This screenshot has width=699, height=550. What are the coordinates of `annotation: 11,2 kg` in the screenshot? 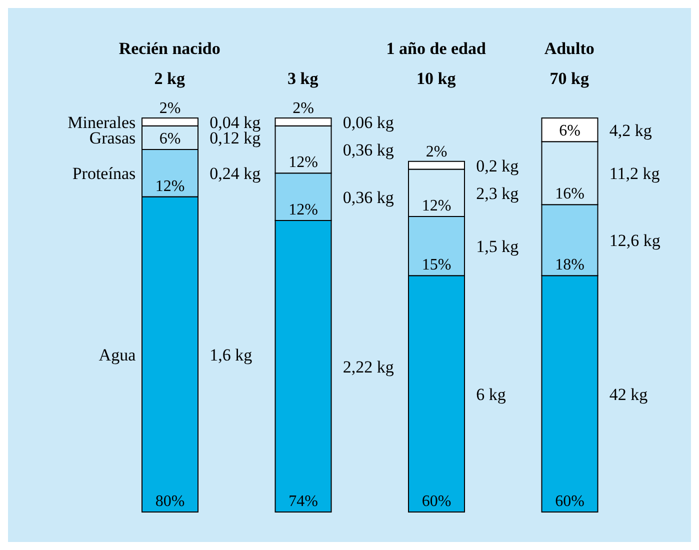 It's located at (634, 174).